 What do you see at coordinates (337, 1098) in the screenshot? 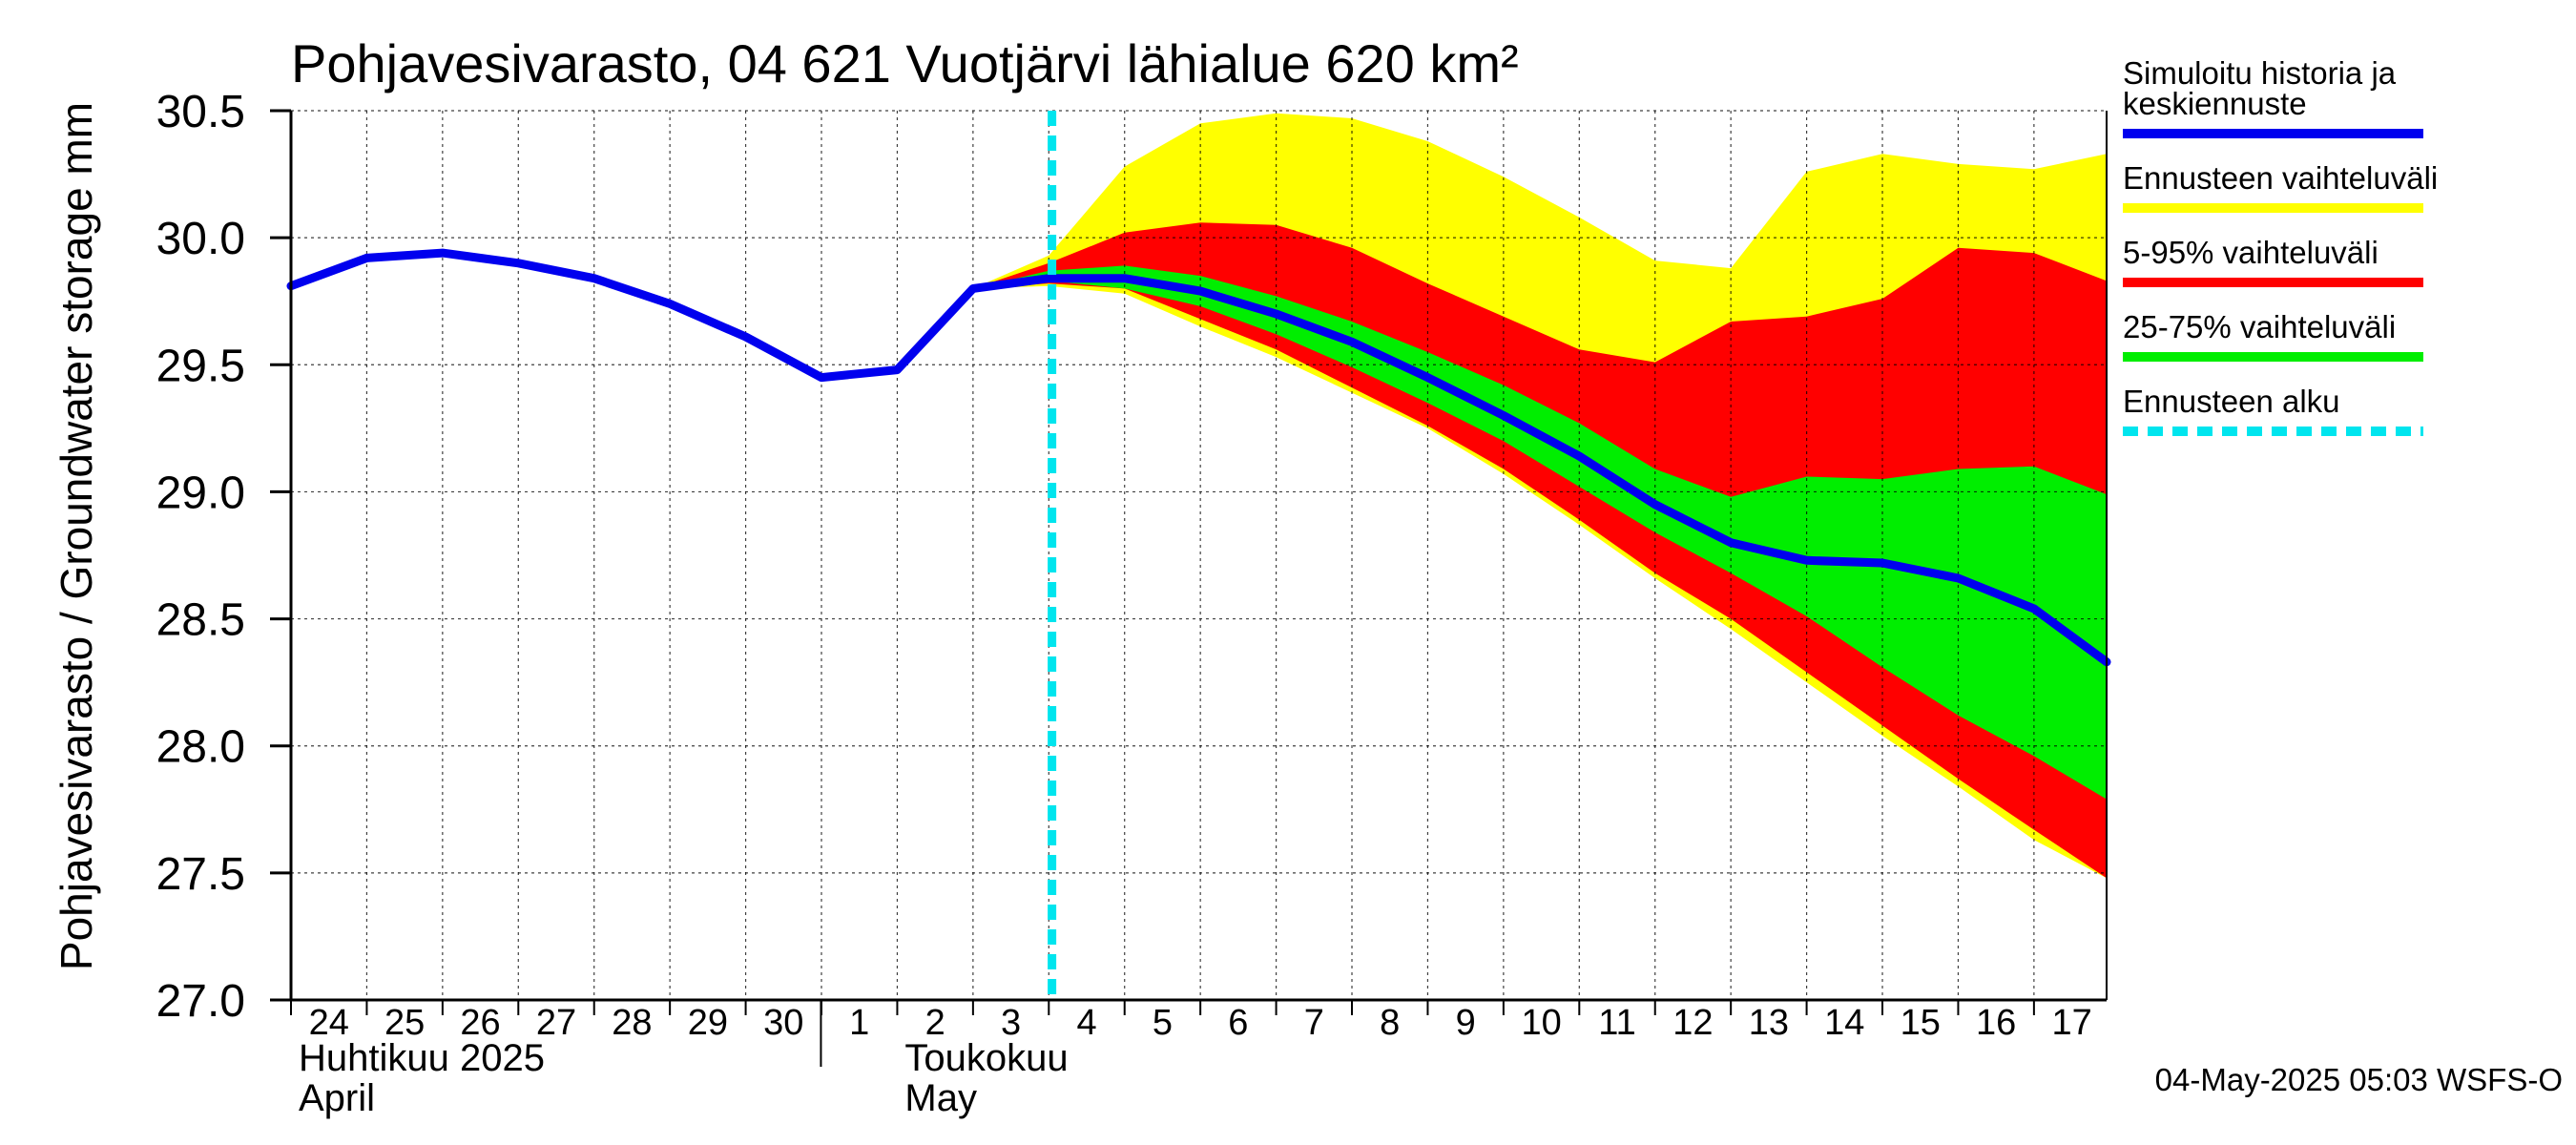
I see `month-label-english: April` at bounding box center [337, 1098].